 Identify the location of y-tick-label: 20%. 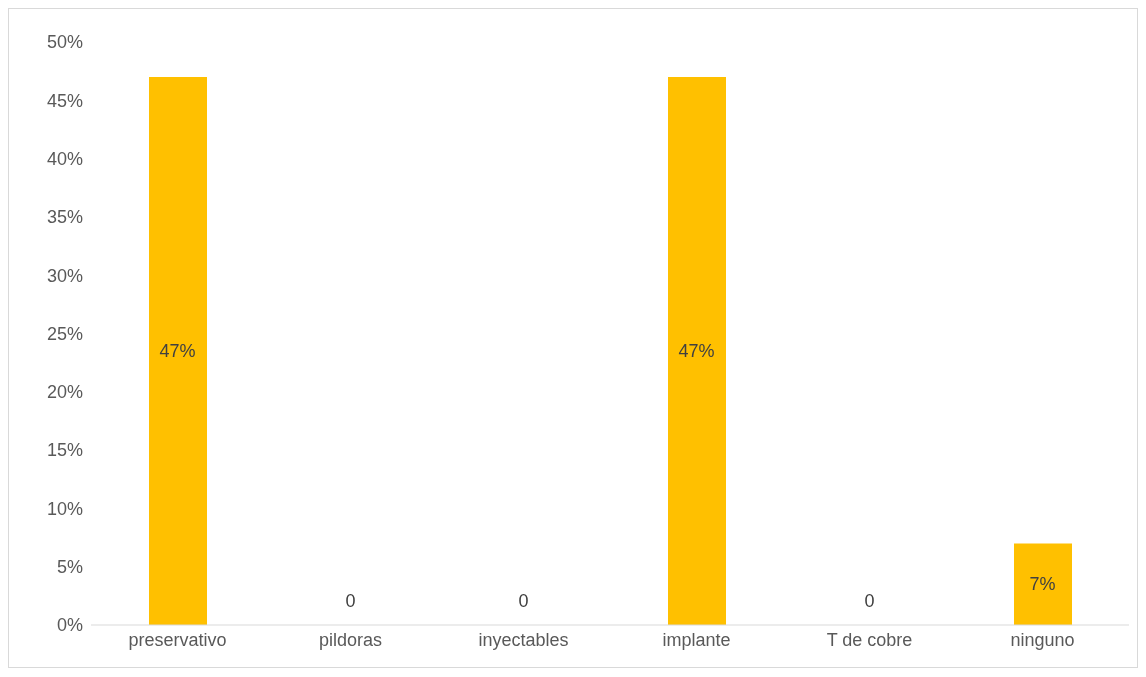
(64, 392).